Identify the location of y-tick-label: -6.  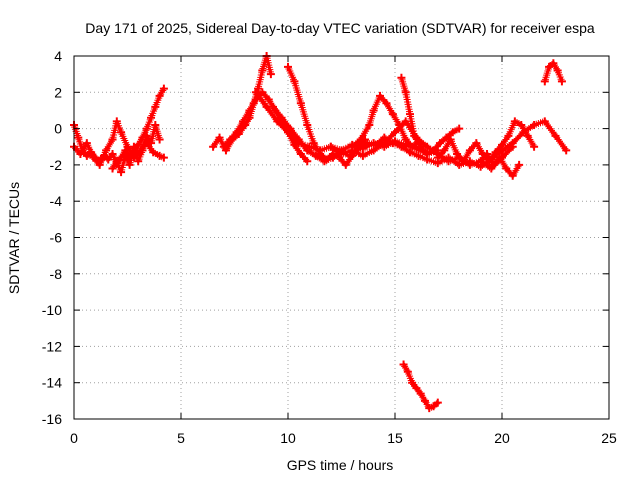
(56, 238).